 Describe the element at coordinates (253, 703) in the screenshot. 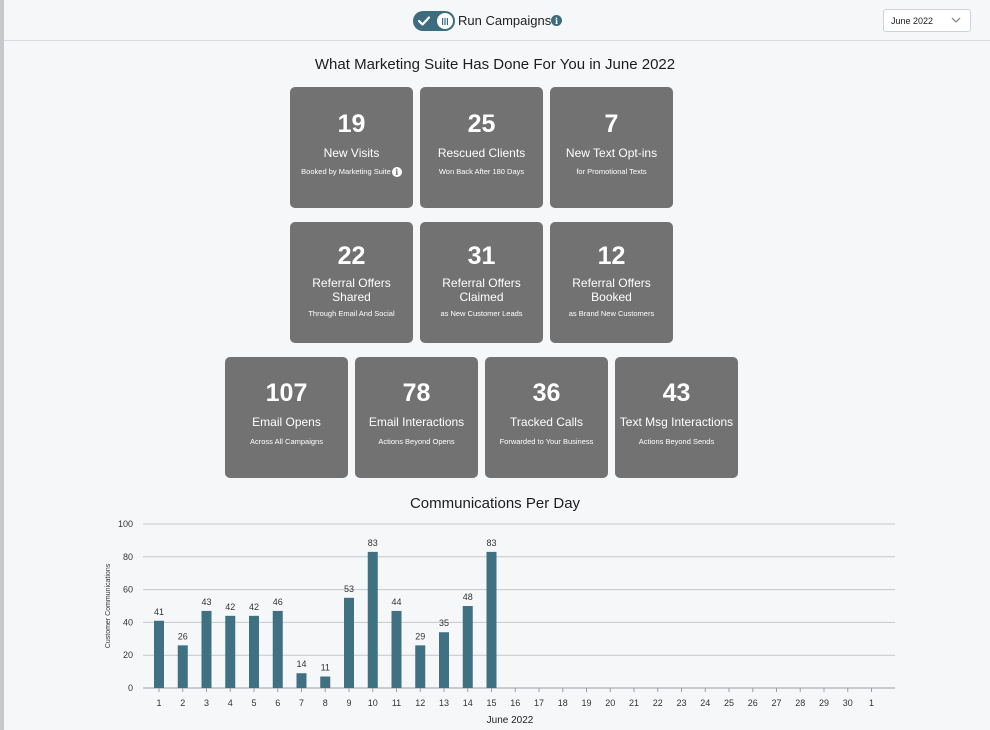

I see `x-tick-label: 5` at that location.